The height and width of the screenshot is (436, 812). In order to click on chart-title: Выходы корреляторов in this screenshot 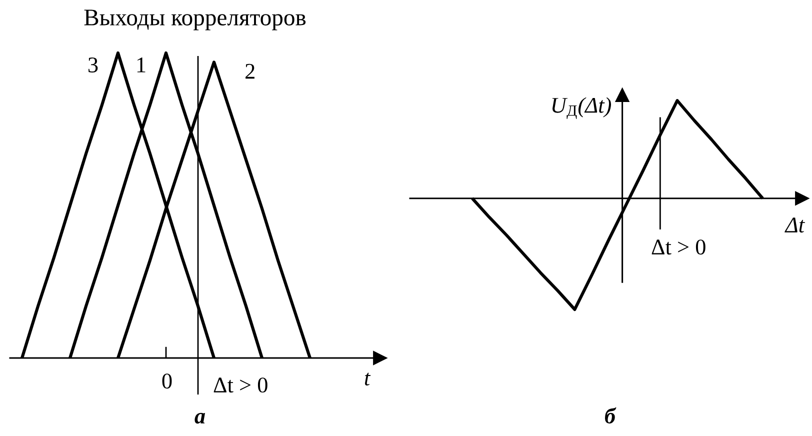, I will do `click(195, 20)`.